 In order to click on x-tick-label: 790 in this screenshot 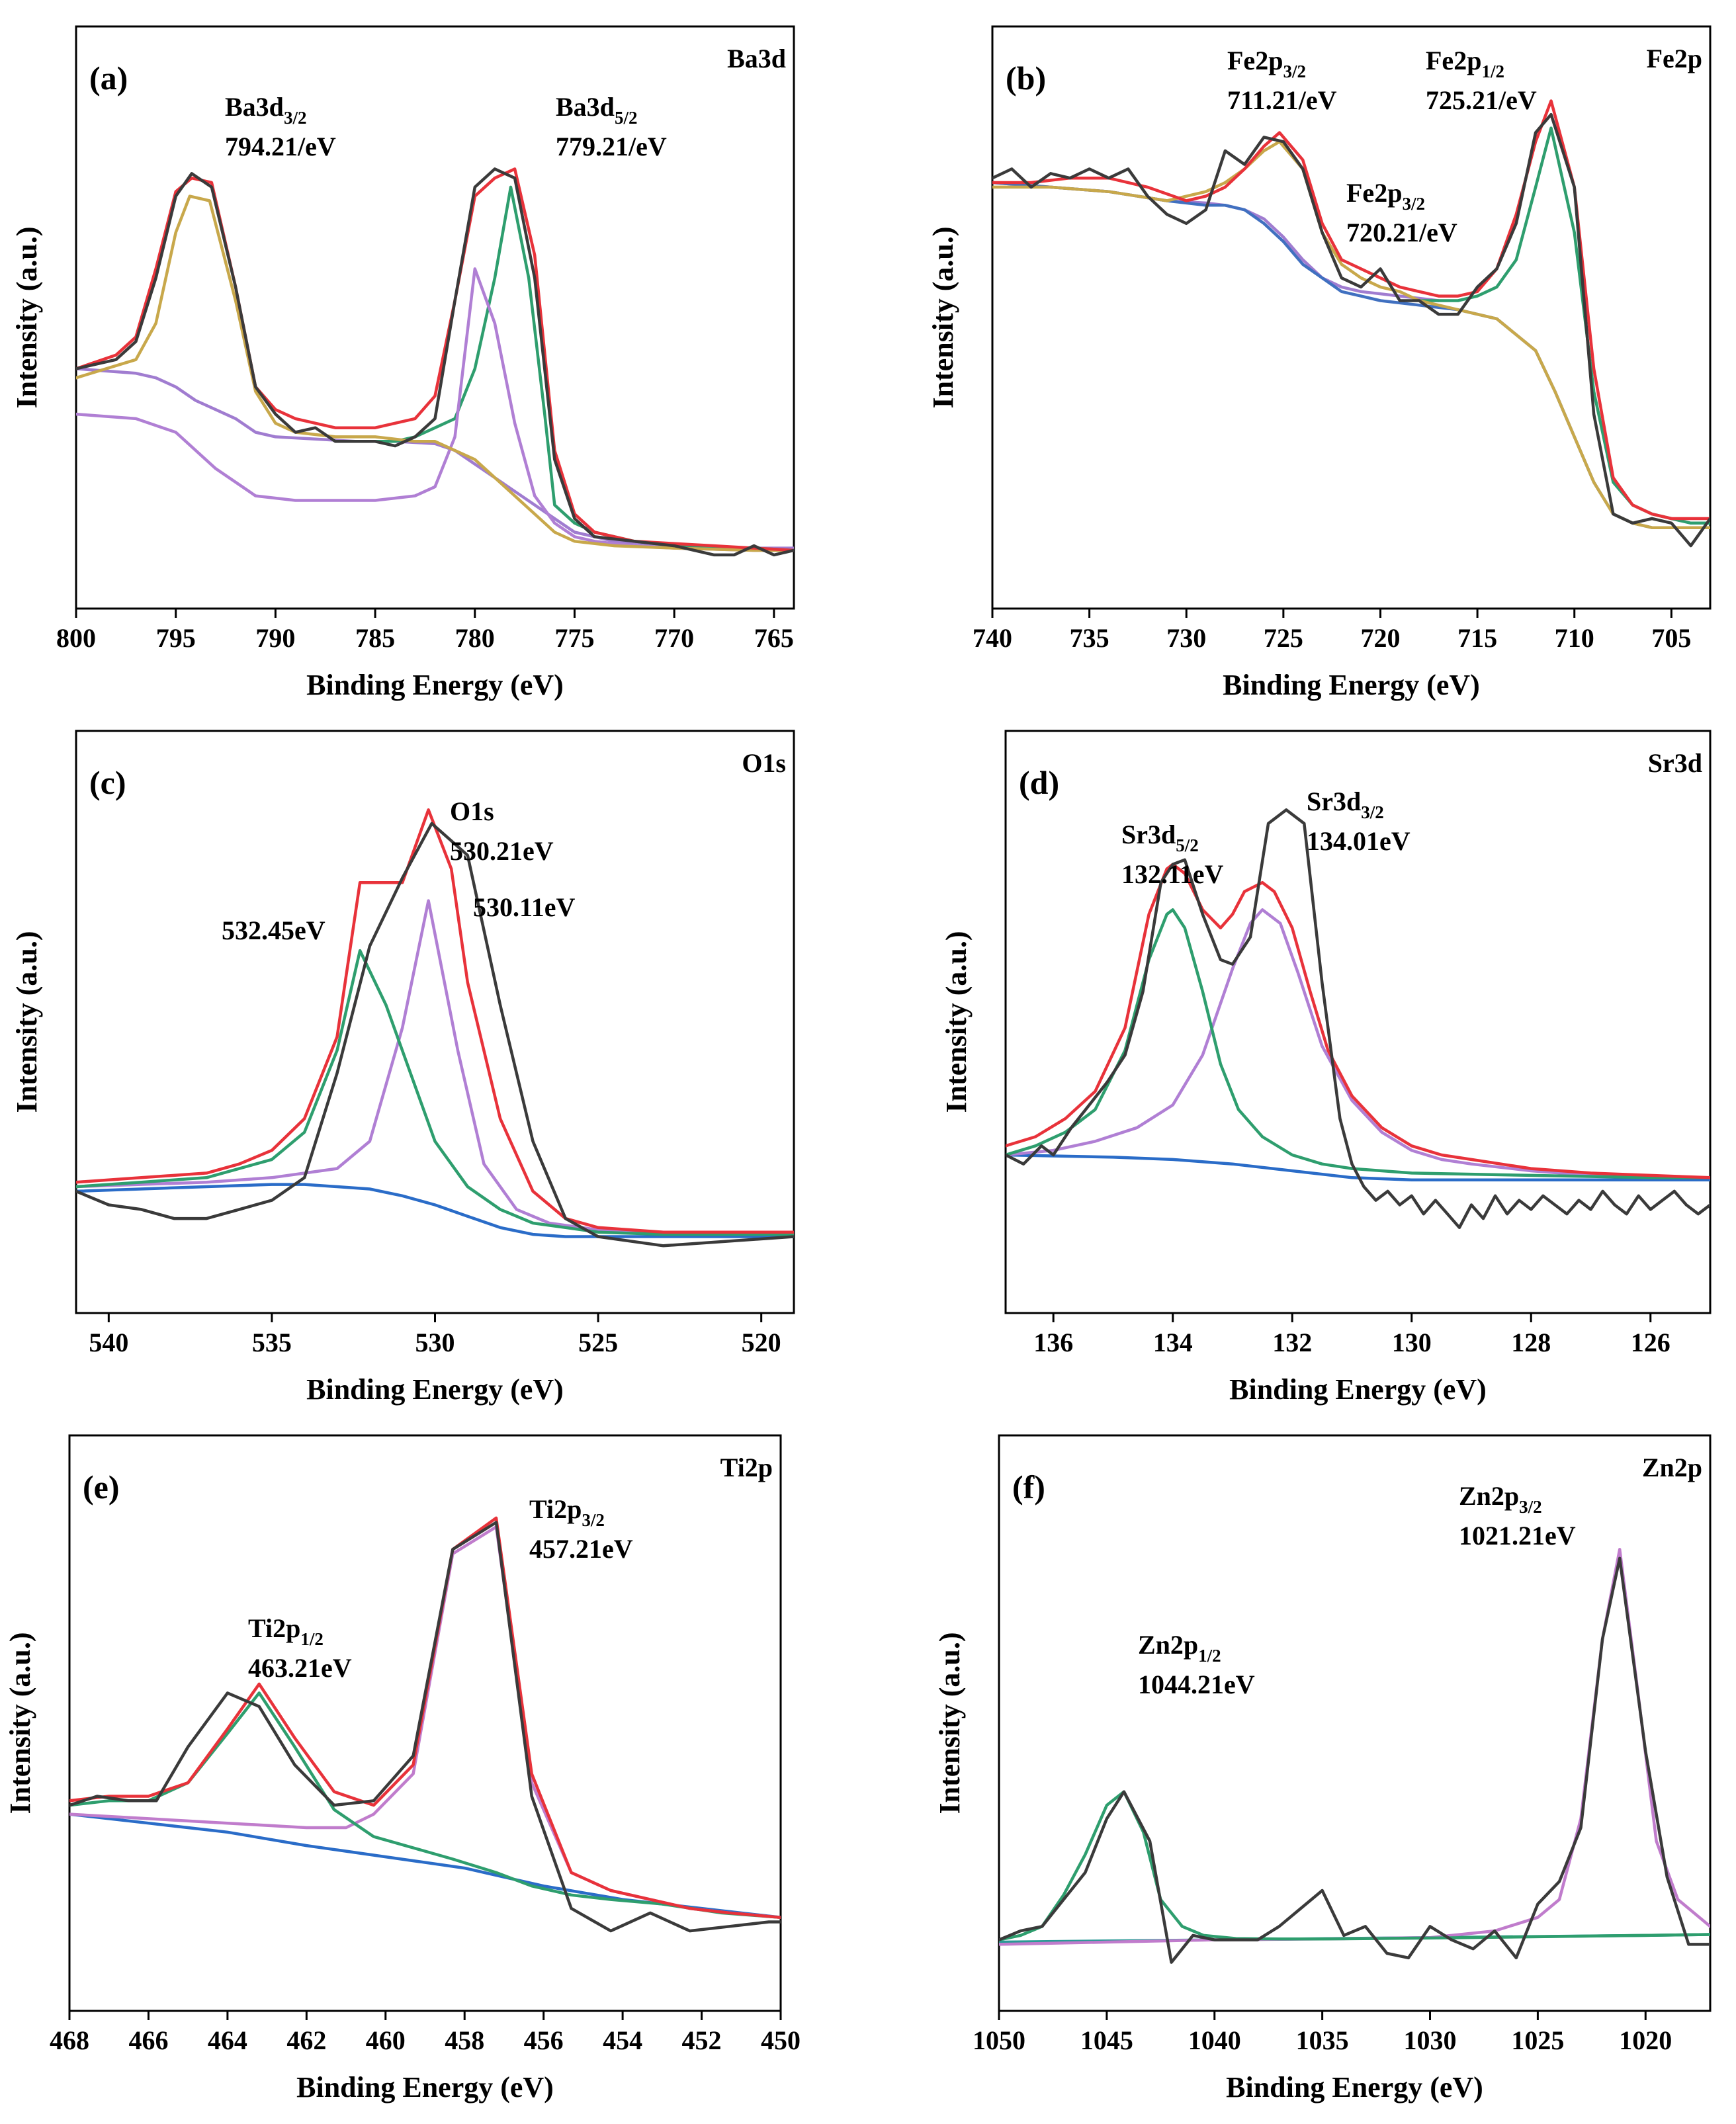, I will do `click(275, 638)`.